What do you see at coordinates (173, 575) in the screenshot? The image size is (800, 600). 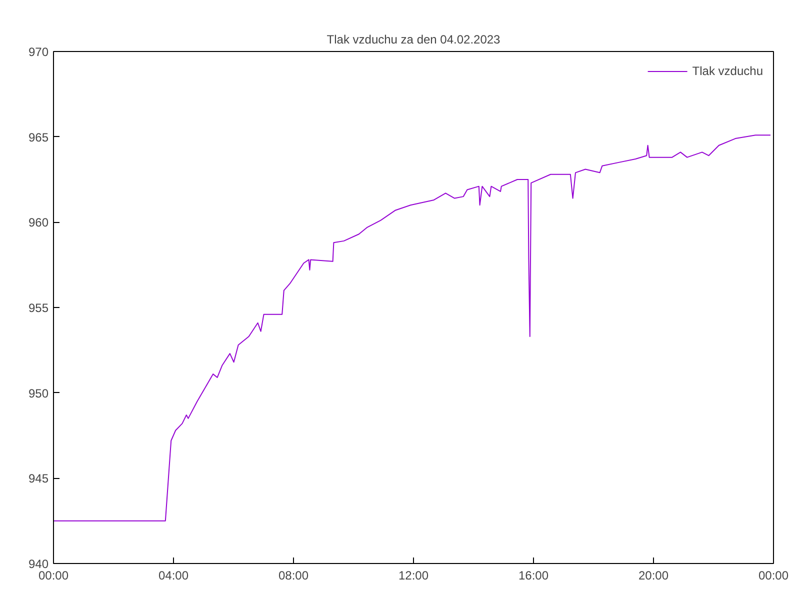 I see `x-tick-label: 04:00` at bounding box center [173, 575].